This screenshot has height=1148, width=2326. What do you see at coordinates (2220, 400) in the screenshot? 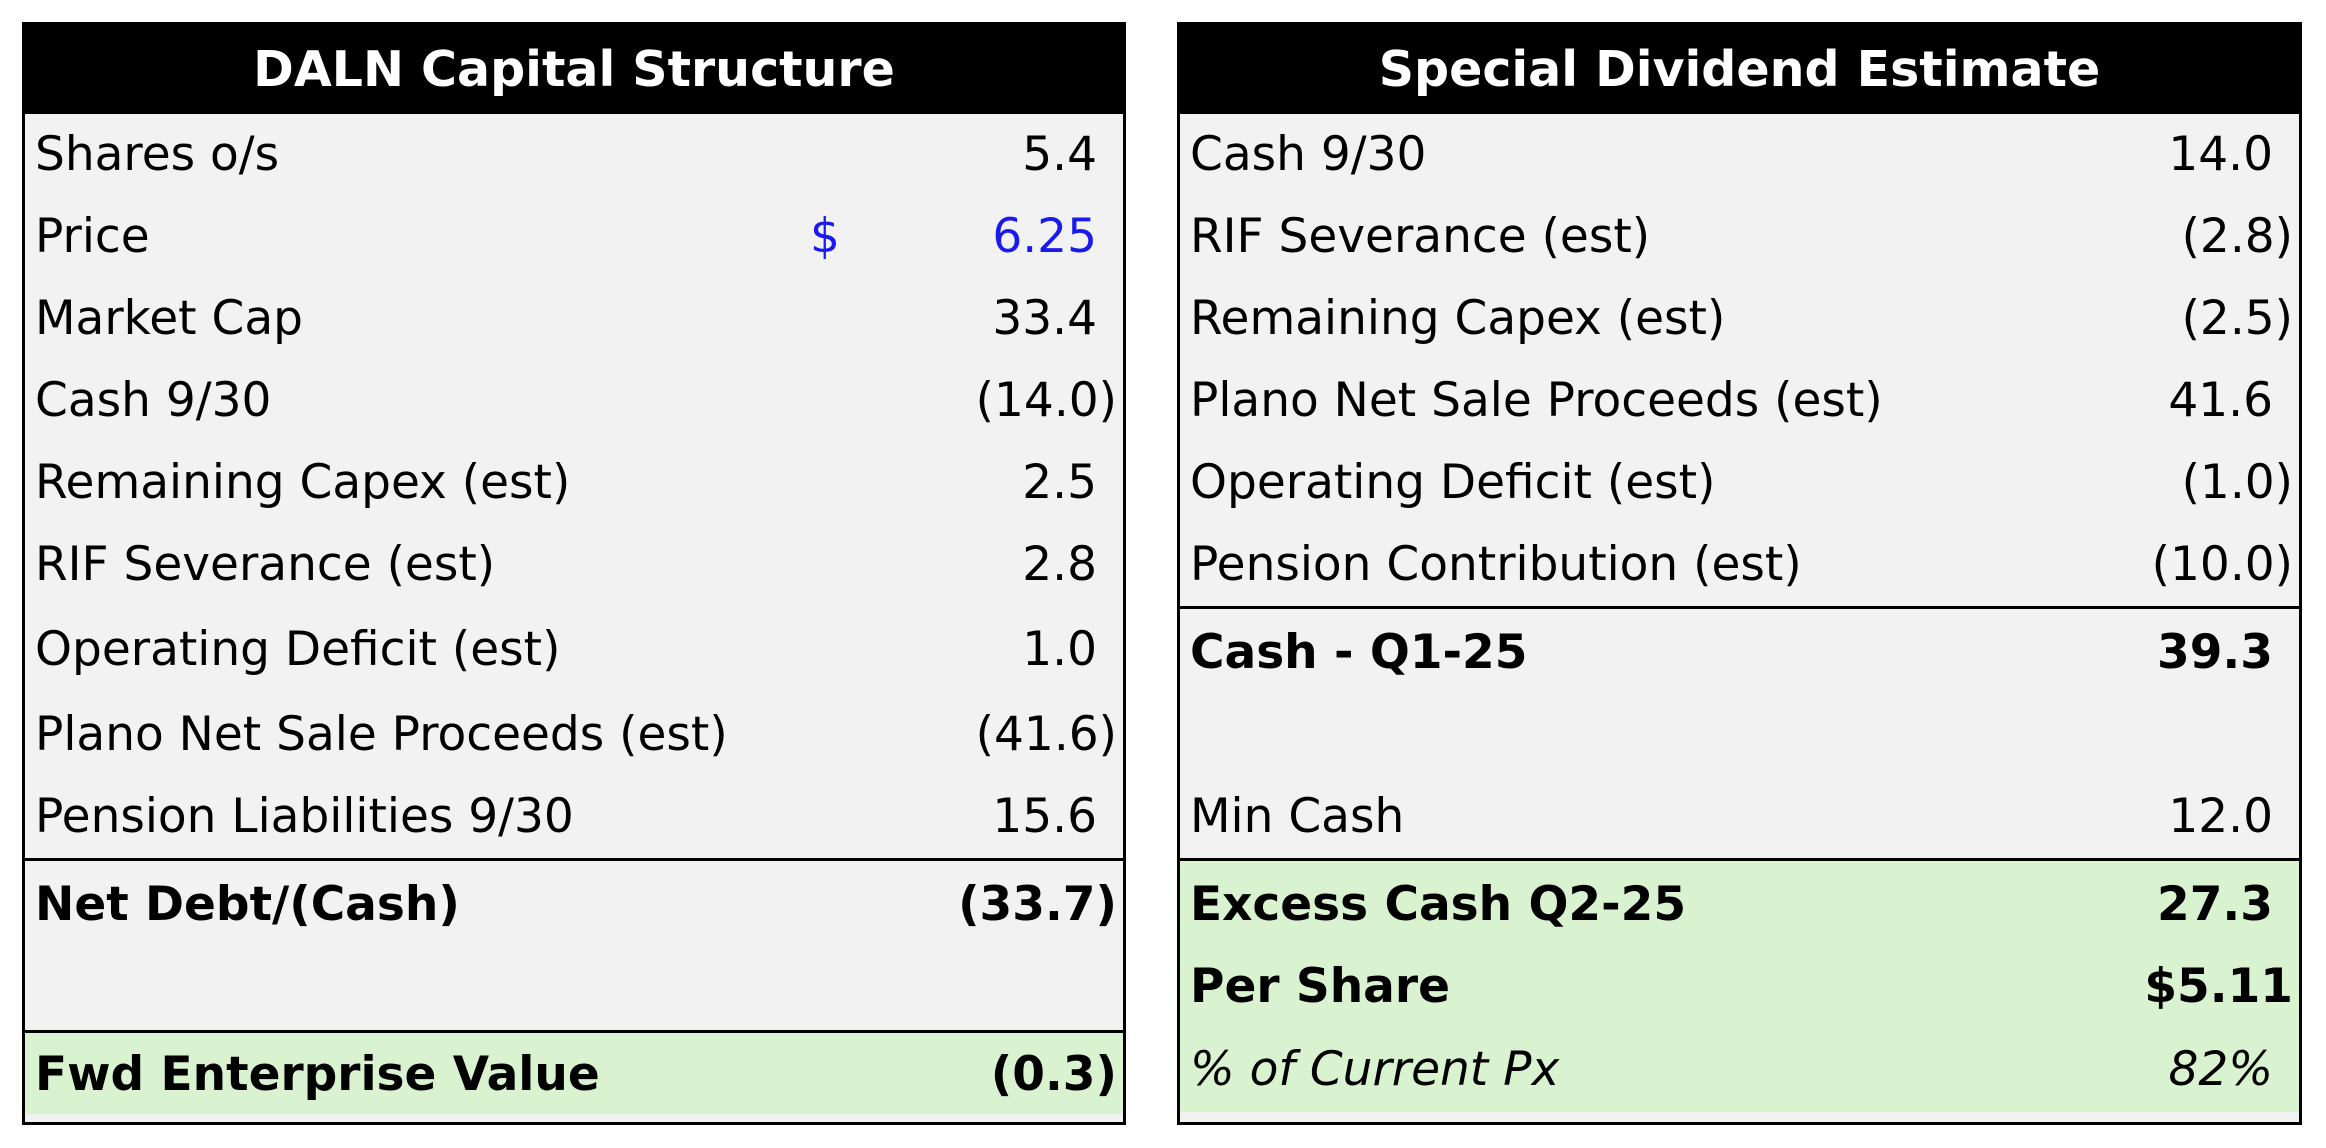
I see `row-value: 41.6` at bounding box center [2220, 400].